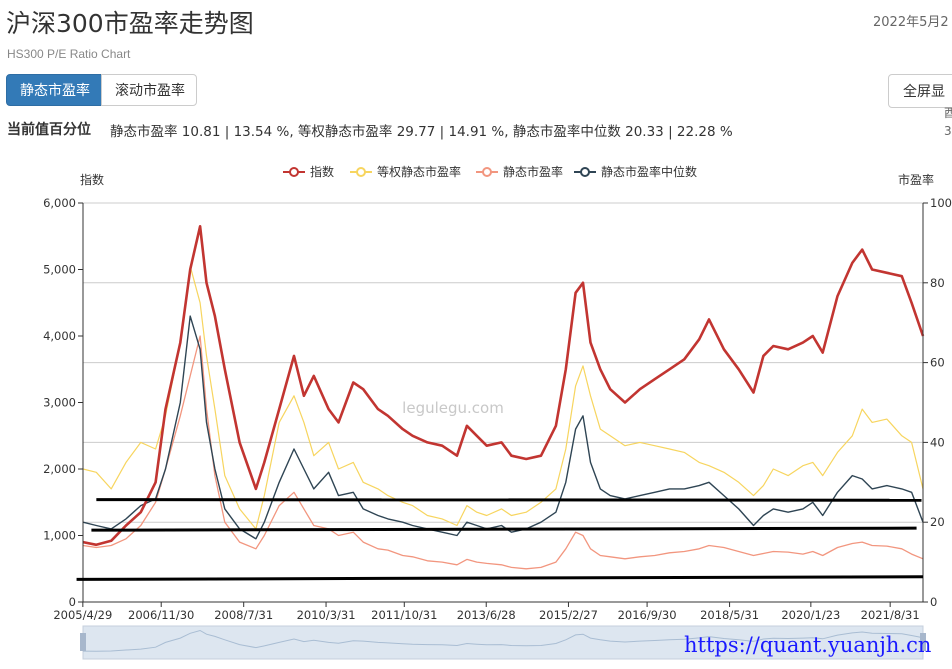 The image size is (952, 669). What do you see at coordinates (59, 336) in the screenshot?
I see `y-left-tick-label: 4,000` at bounding box center [59, 336].